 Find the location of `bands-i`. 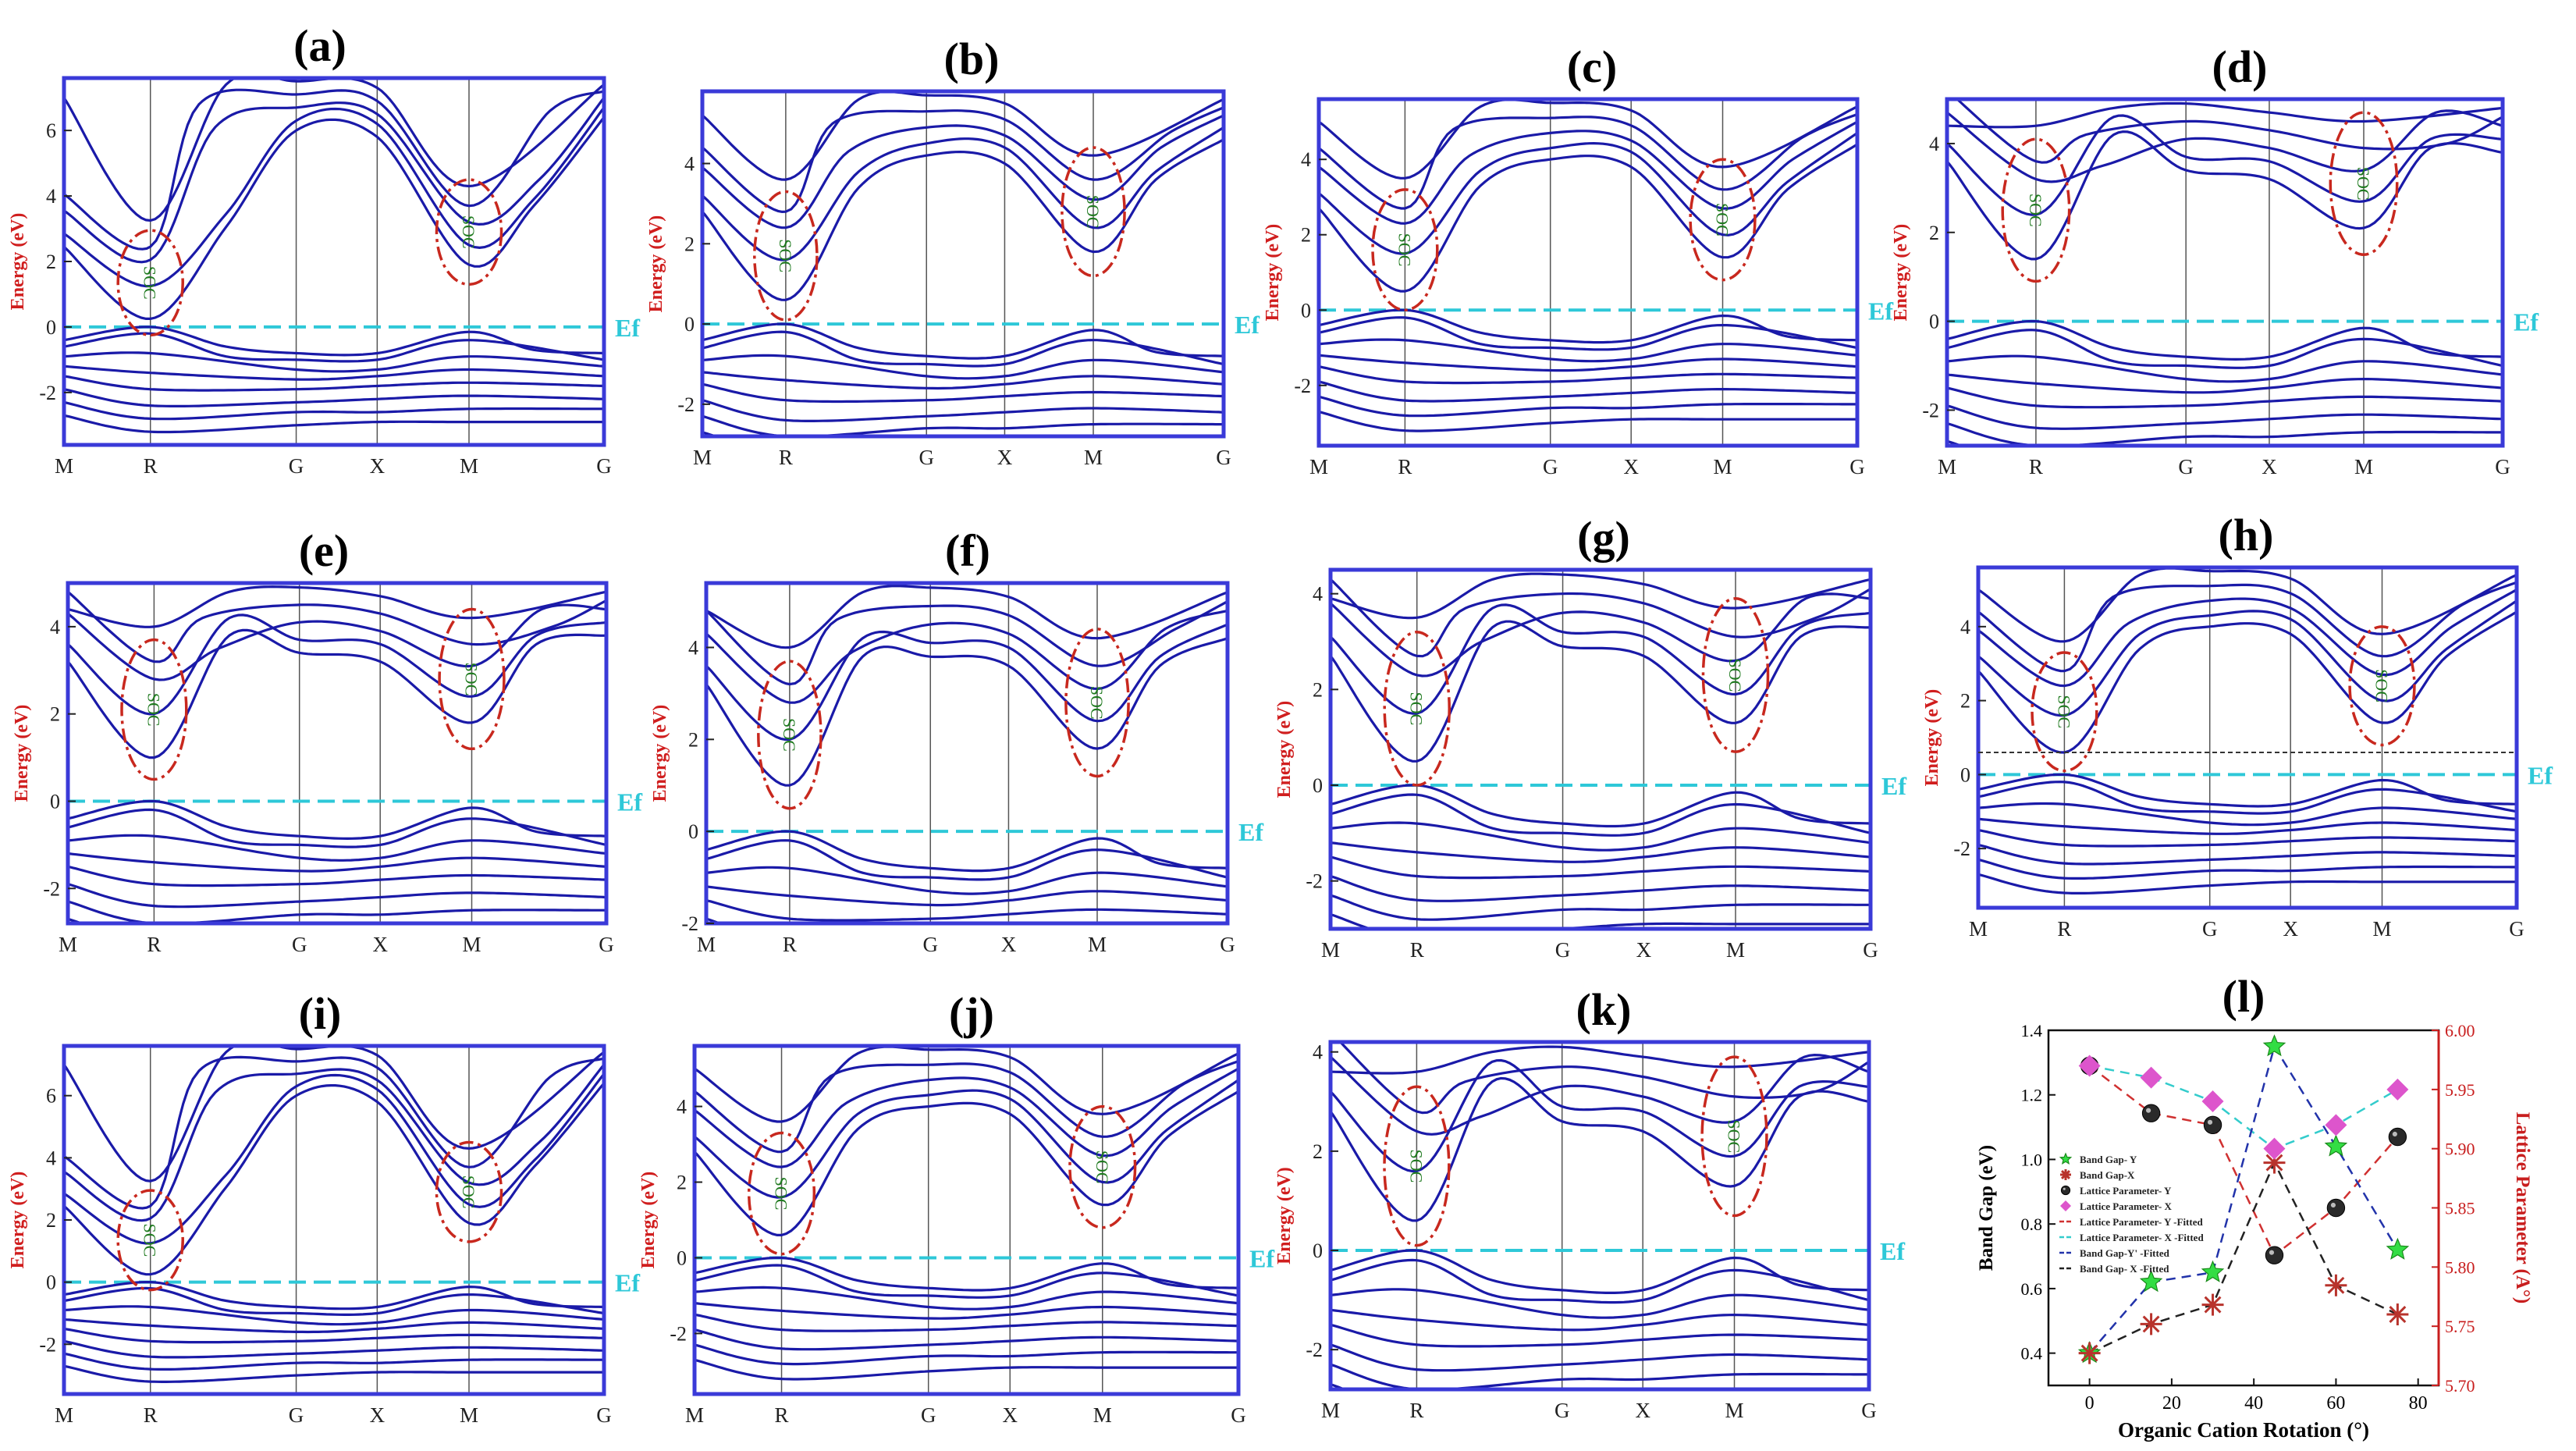

bands-i is located at coordinates (334, 1220).